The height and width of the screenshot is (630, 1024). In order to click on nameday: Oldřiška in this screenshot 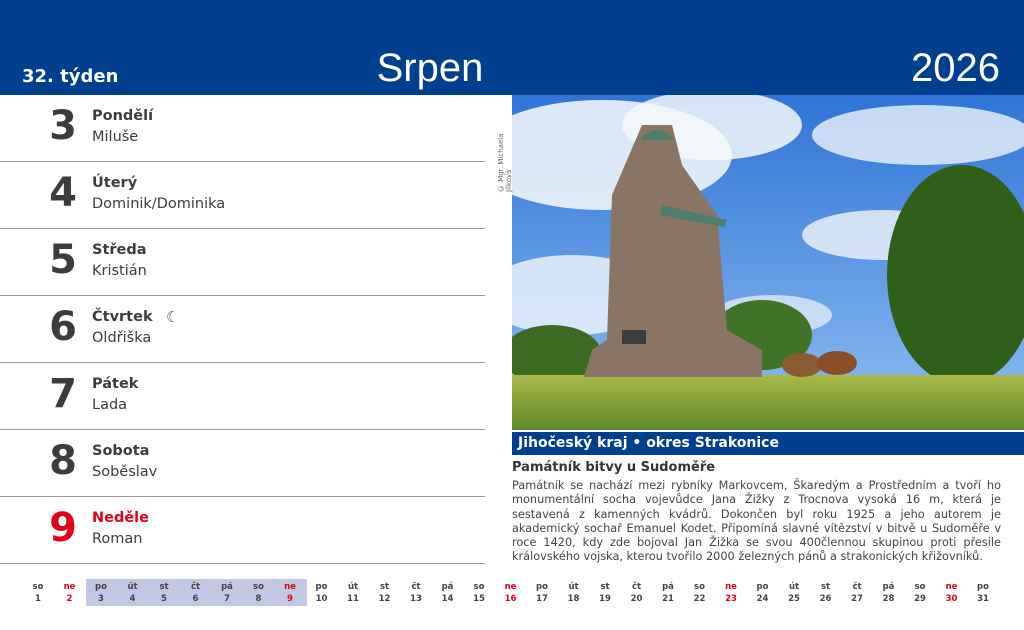, I will do `click(122, 338)`.